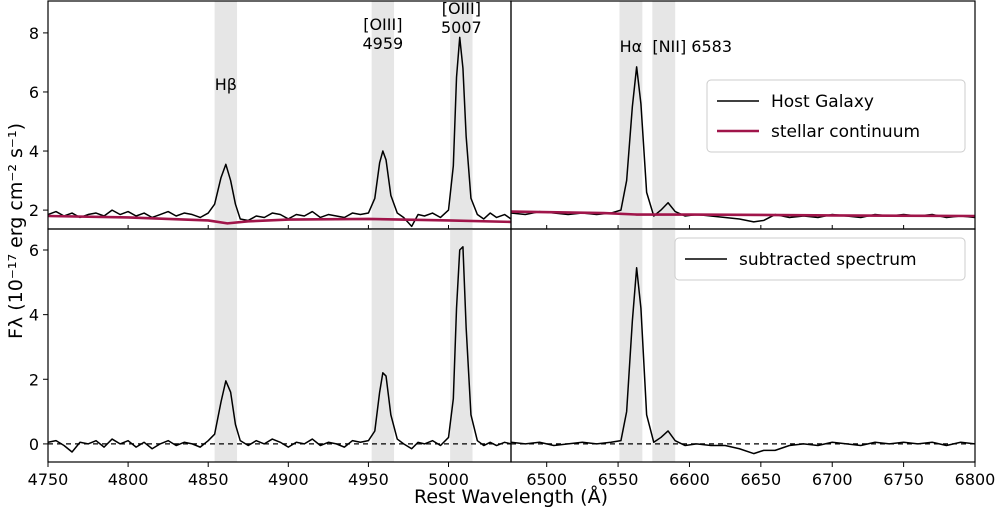 This screenshot has height=510, width=1000. Describe the element at coordinates (34, 444) in the screenshot. I see `y-tick-label: 0` at that location.